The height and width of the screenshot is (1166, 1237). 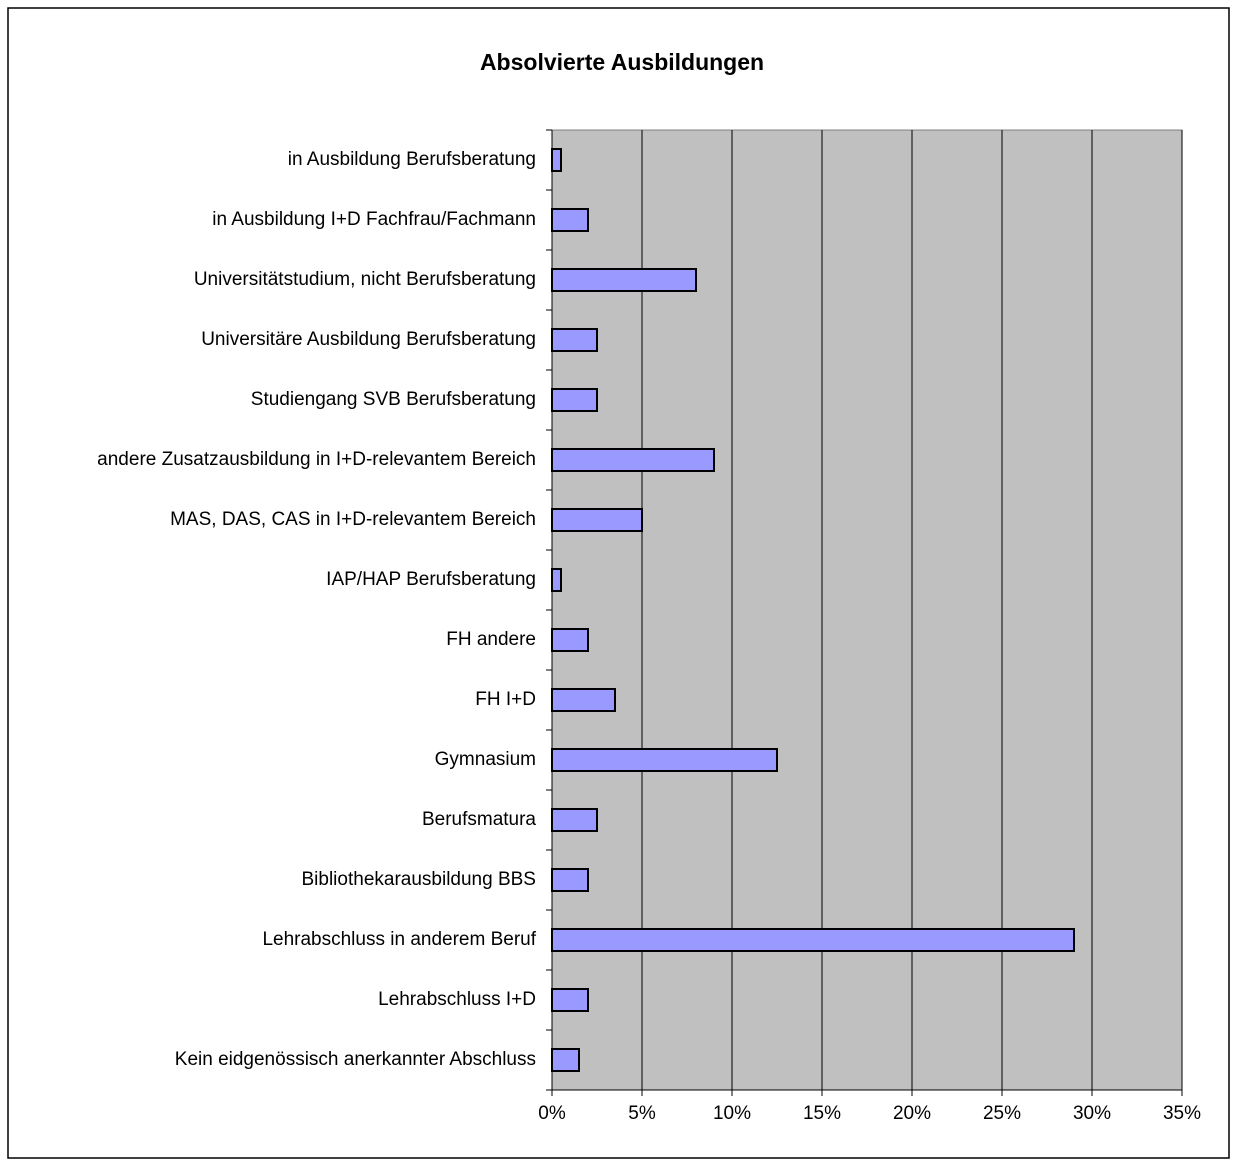 What do you see at coordinates (365, 279) in the screenshot?
I see `y-tick-label: Universitätstudium, nicht Berufsberatung` at bounding box center [365, 279].